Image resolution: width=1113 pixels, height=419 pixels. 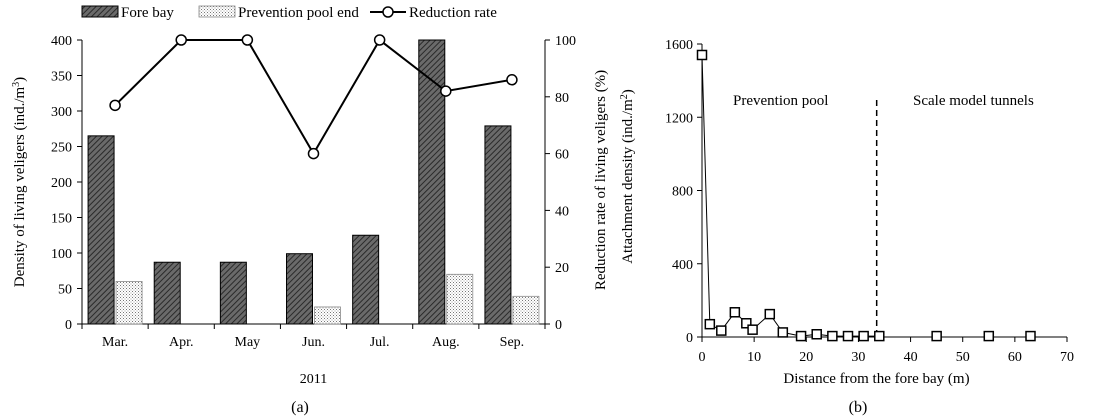 What do you see at coordinates (973, 101) in the screenshot?
I see `chart-b-annotation-scale-model: Scale model tunnels` at bounding box center [973, 101].